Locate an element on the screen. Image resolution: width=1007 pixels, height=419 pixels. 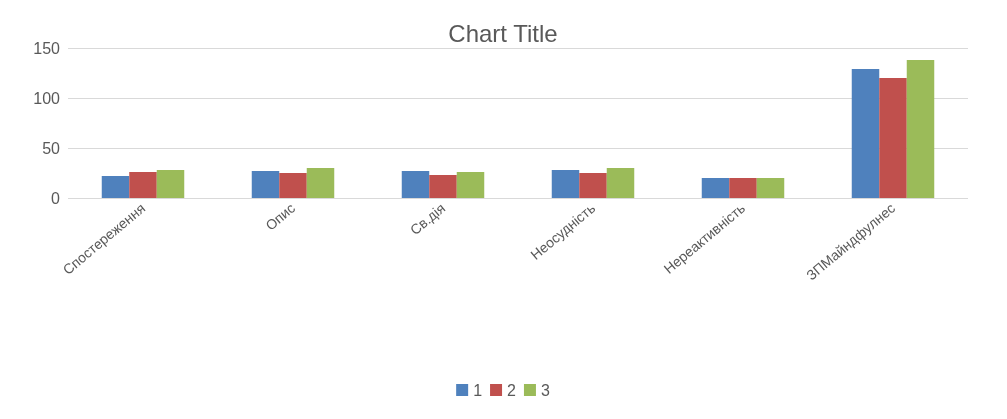
y-tick-label: 150 is located at coordinates (47, 48).